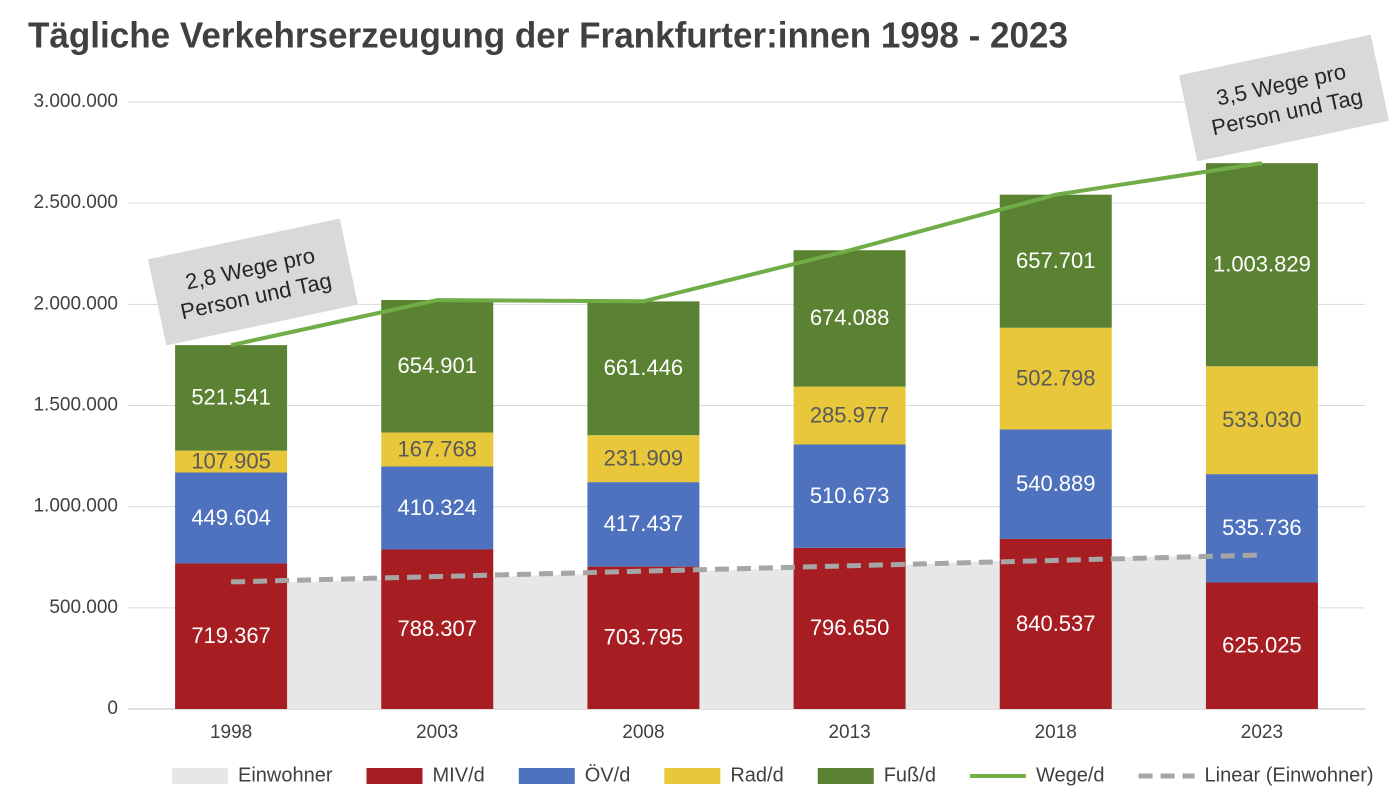 The image size is (1400, 796). Describe the element at coordinates (910, 775) in the screenshot. I see `legend-label: Fuß/d` at that location.